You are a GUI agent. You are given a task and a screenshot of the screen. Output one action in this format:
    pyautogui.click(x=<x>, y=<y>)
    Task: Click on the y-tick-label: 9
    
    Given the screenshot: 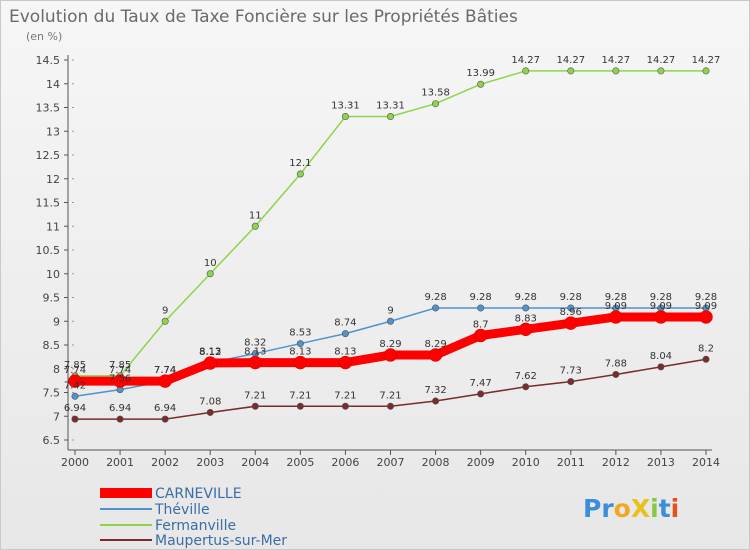 What is the action you would take?
    pyautogui.click(x=56, y=321)
    